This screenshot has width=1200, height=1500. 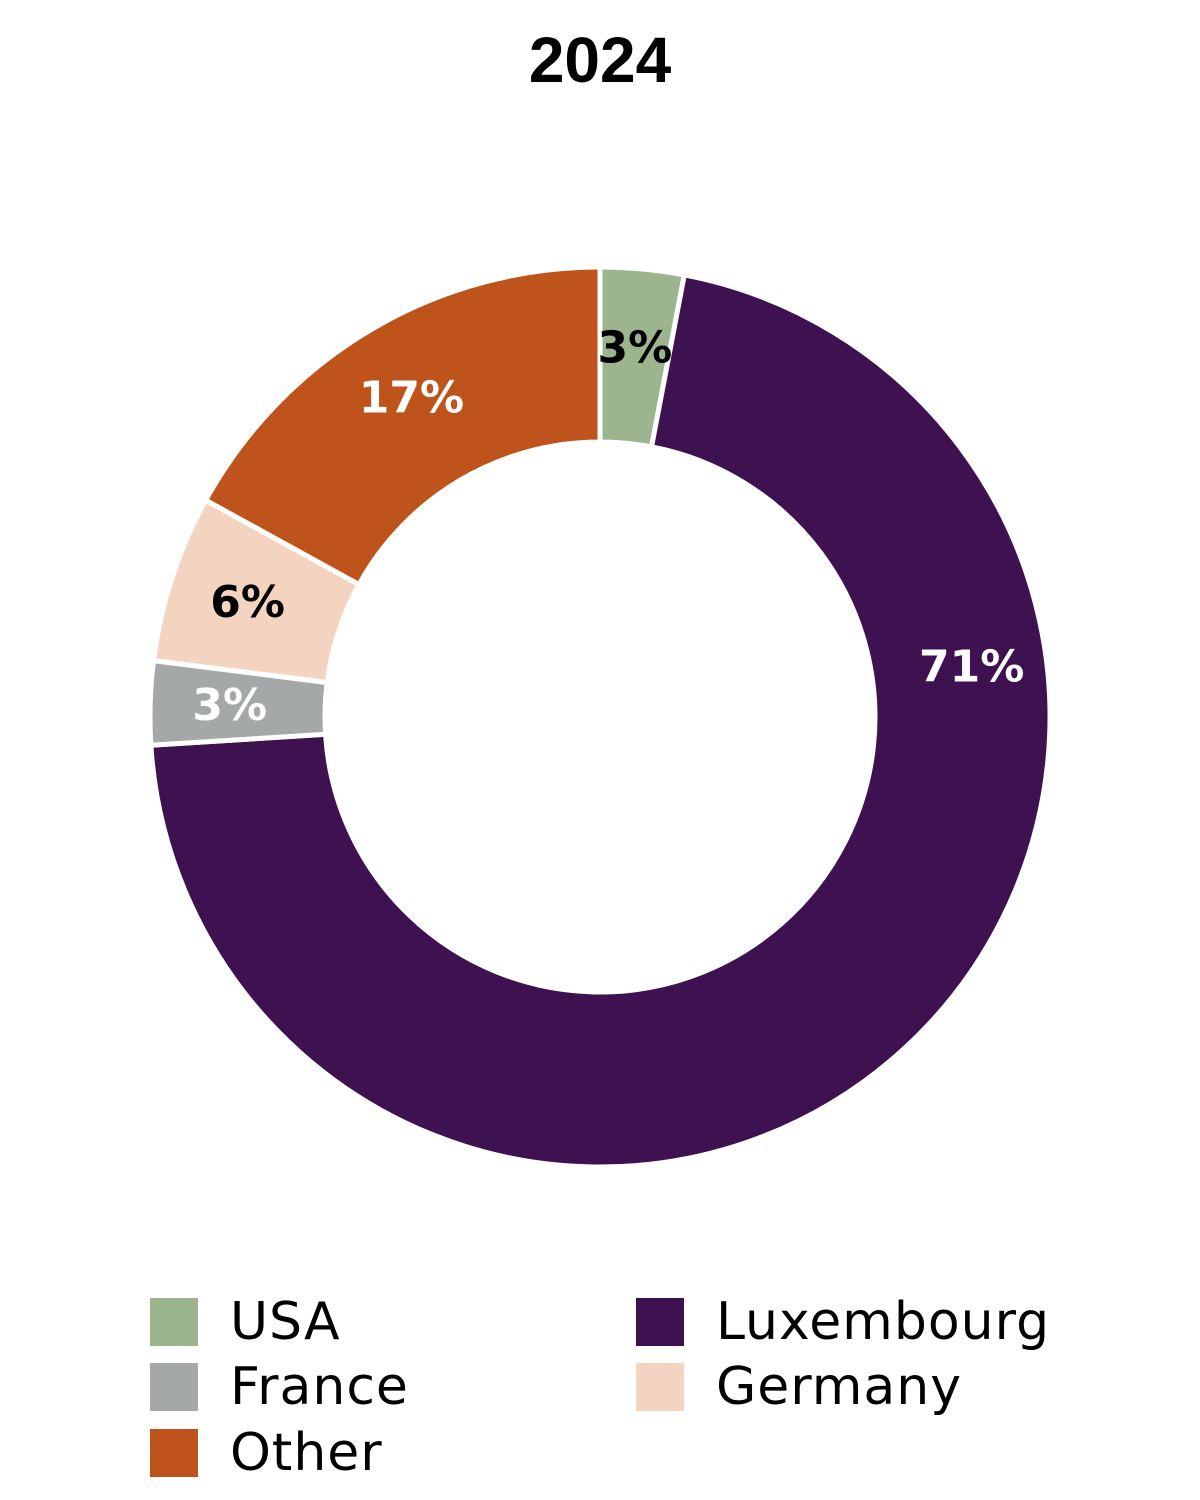 What do you see at coordinates (635, 348) in the screenshot?
I see `slice-label-usa: 3%` at bounding box center [635, 348].